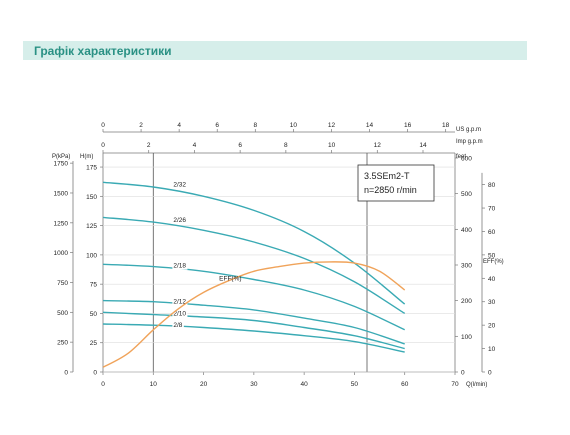  Describe the element at coordinates (62, 343) in the screenshot. I see `kpa-tick-label: 250` at that location.